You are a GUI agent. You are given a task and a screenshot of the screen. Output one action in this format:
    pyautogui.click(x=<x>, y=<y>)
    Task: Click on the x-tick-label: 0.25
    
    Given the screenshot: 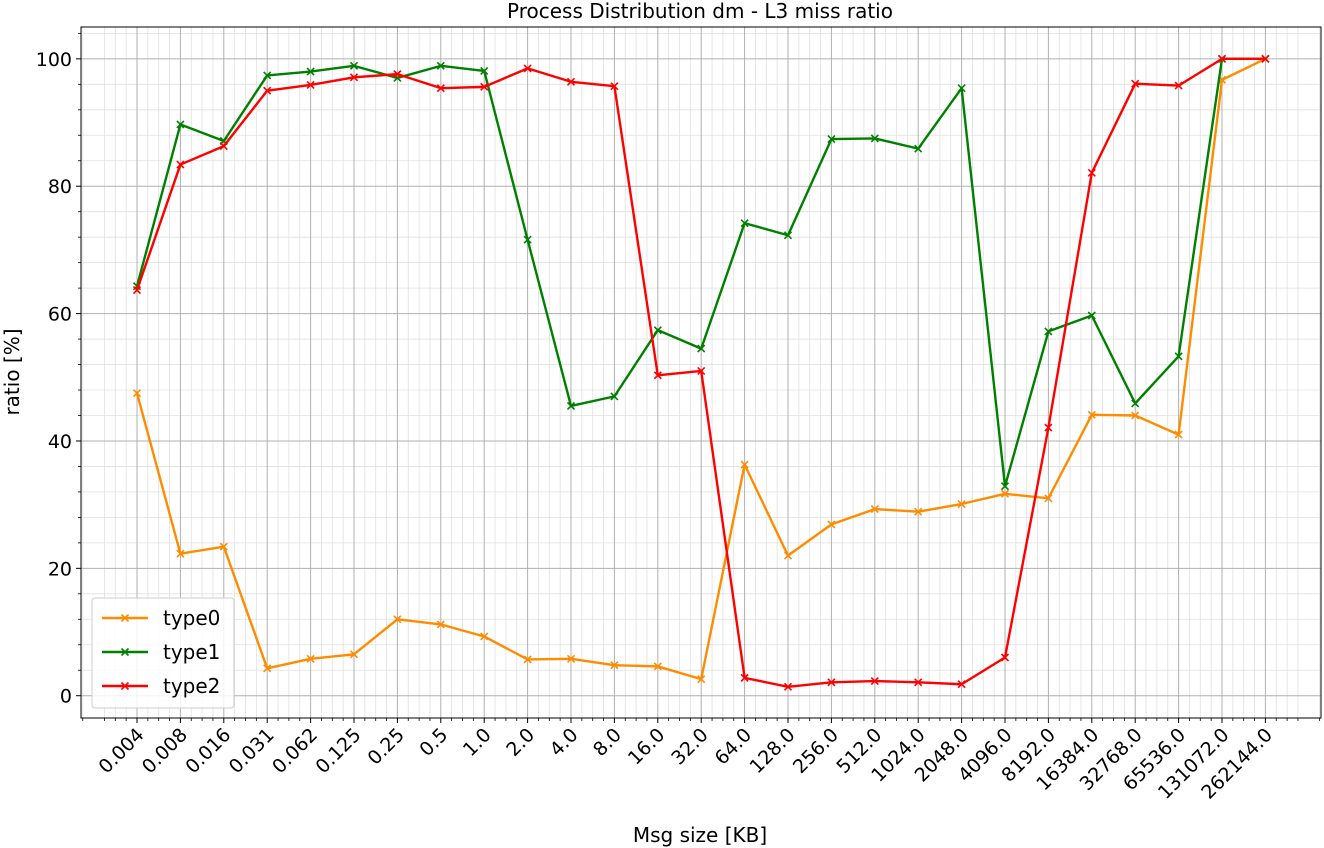 What is the action you would take?
    pyautogui.click(x=385, y=746)
    